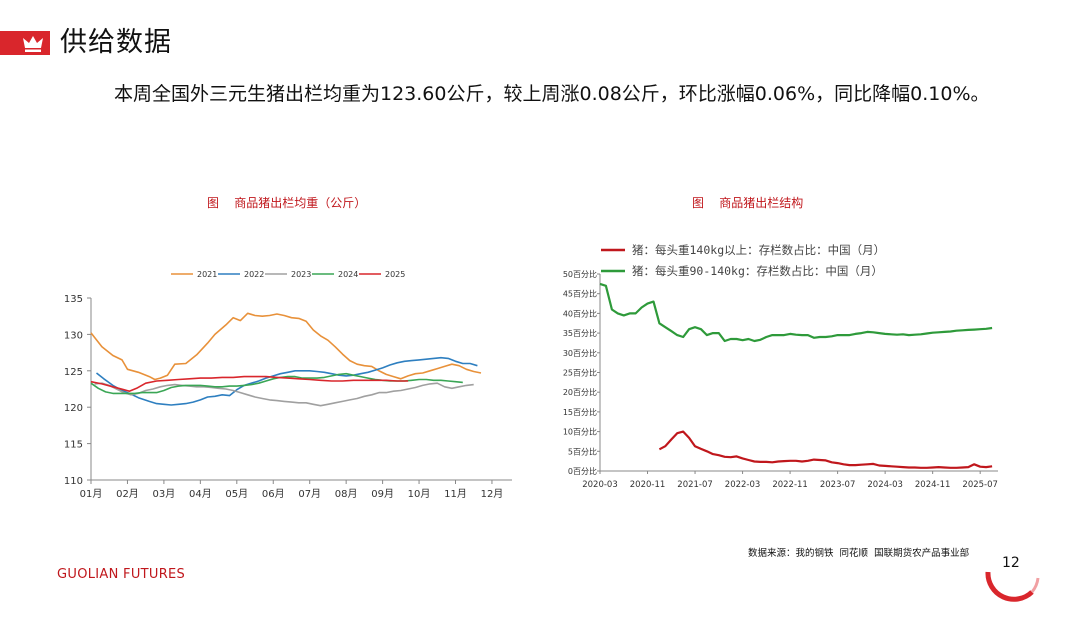 The width and height of the screenshot is (1080, 627). What do you see at coordinates (309, 494) in the screenshot?
I see `chart1-x-tick-label: 07月` at bounding box center [309, 494].